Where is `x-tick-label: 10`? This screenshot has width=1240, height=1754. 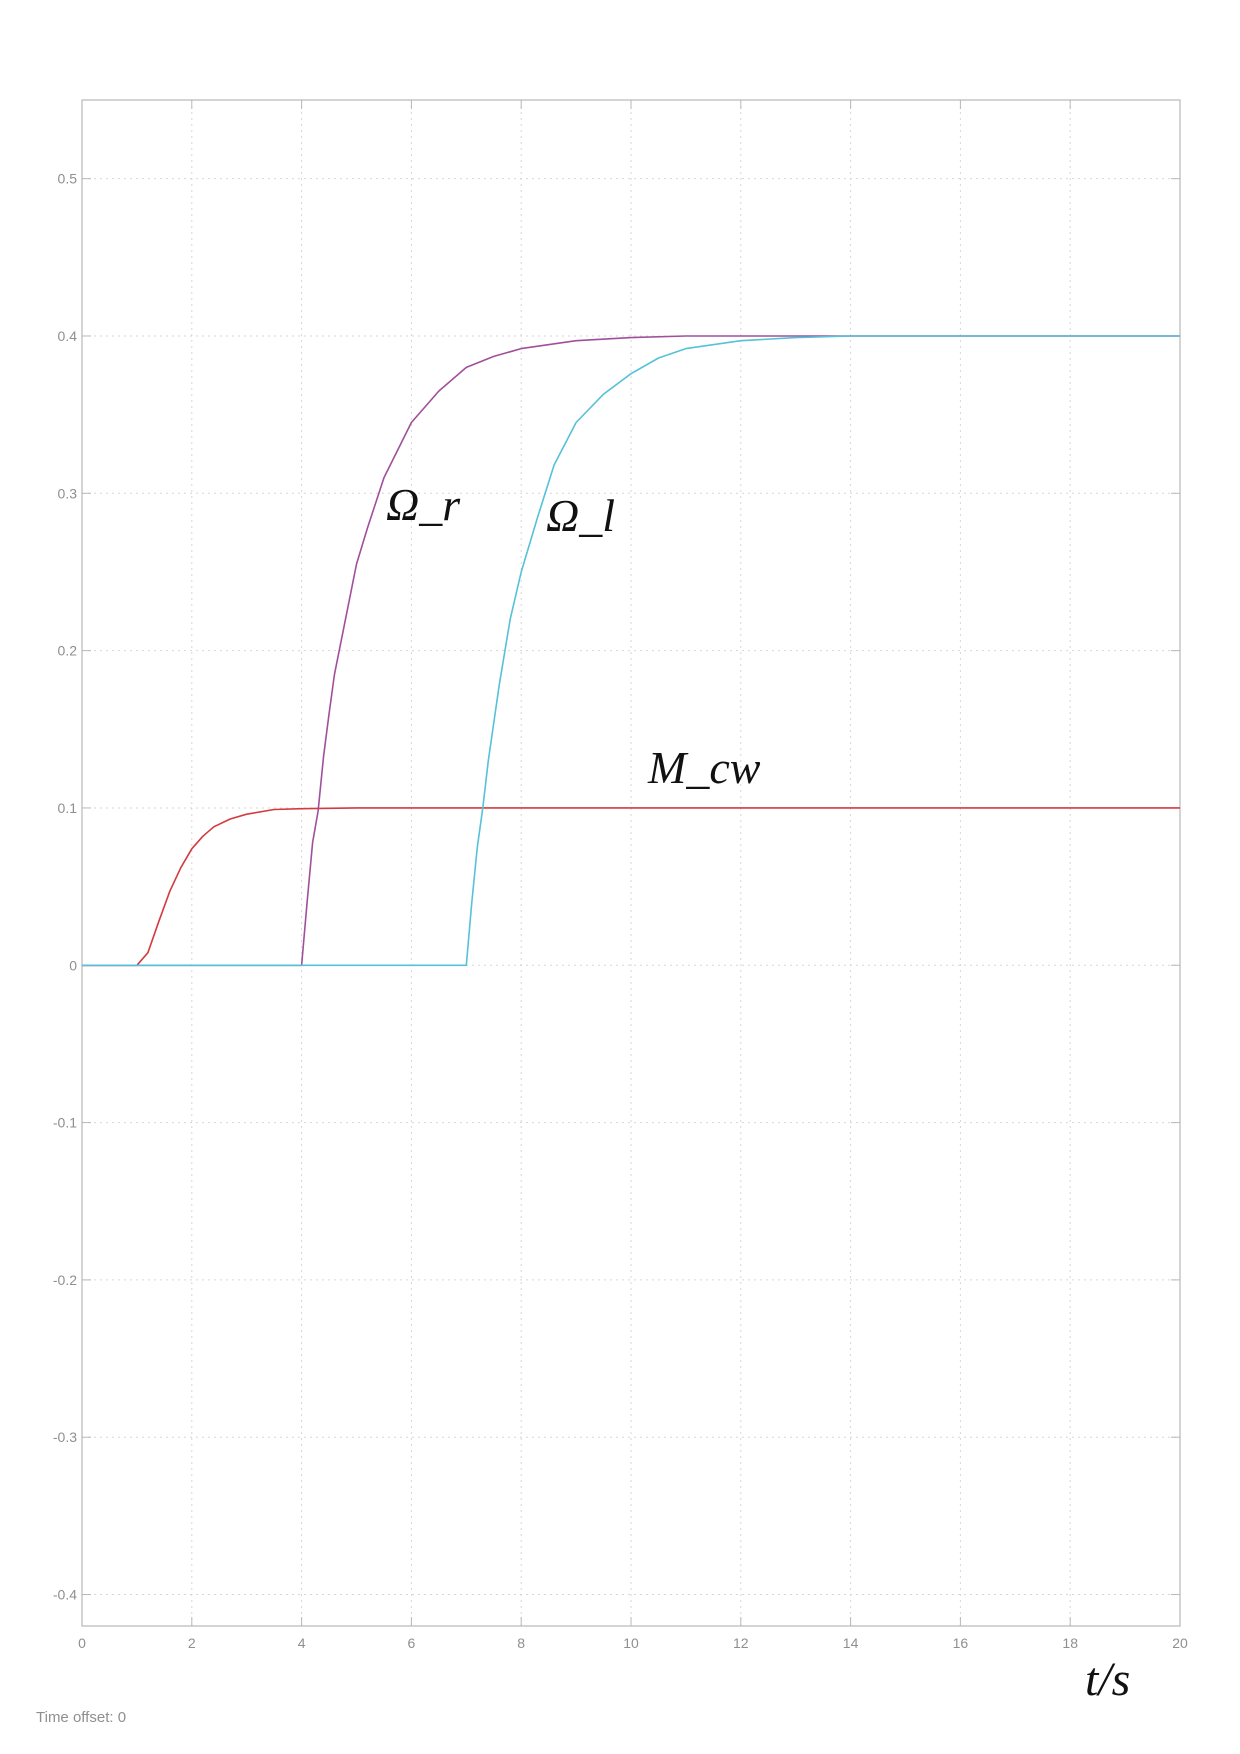 x-tick-label: 10 is located at coordinates (631, 1643).